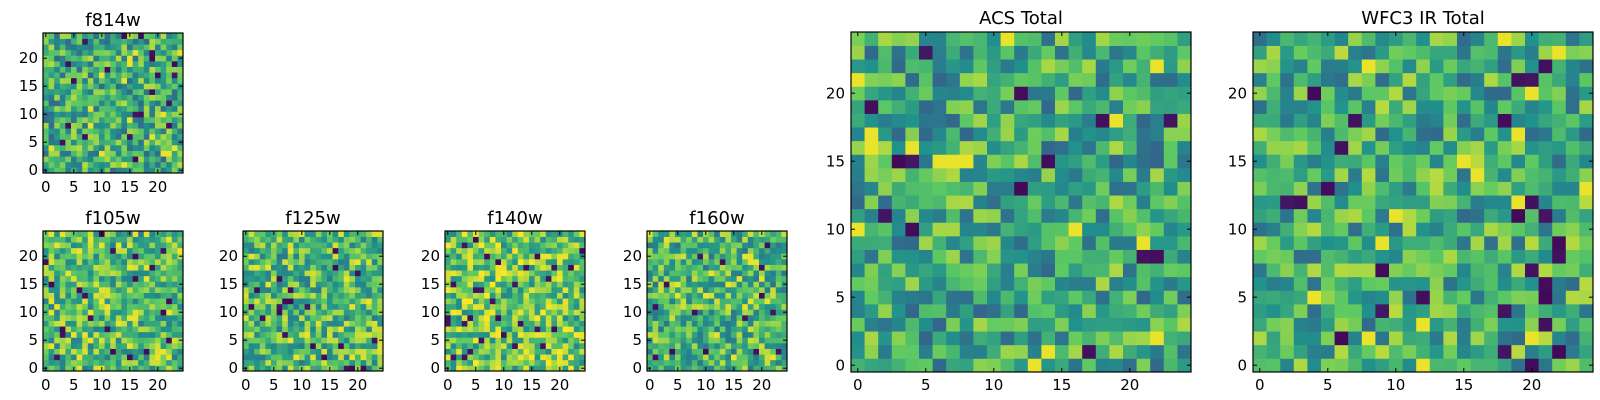 The width and height of the screenshot is (1600, 400). Describe the element at coordinates (313, 301) in the screenshot. I see `heatmap-cells` at that location.